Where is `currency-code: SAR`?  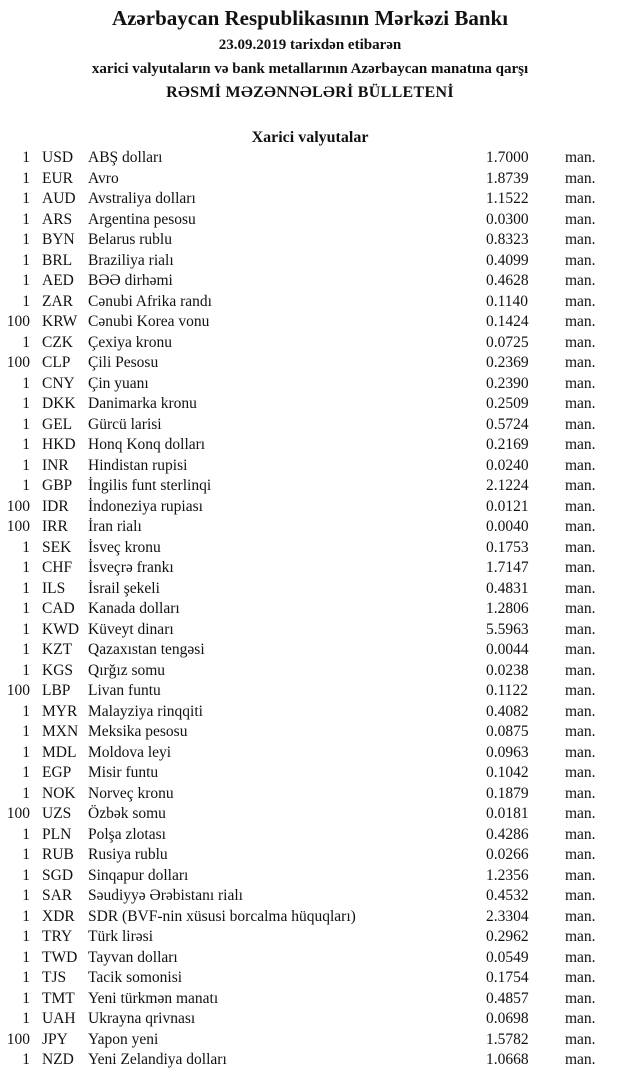
currency-code: SAR is located at coordinates (57, 895).